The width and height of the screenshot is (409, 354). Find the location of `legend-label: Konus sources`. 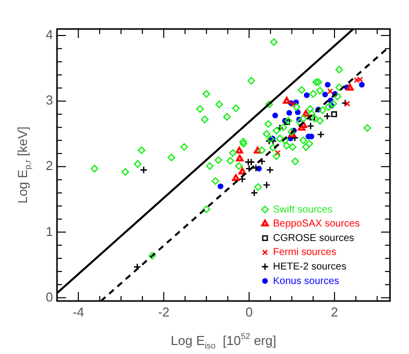

legend-label: Konus sources is located at coordinates (306, 281).